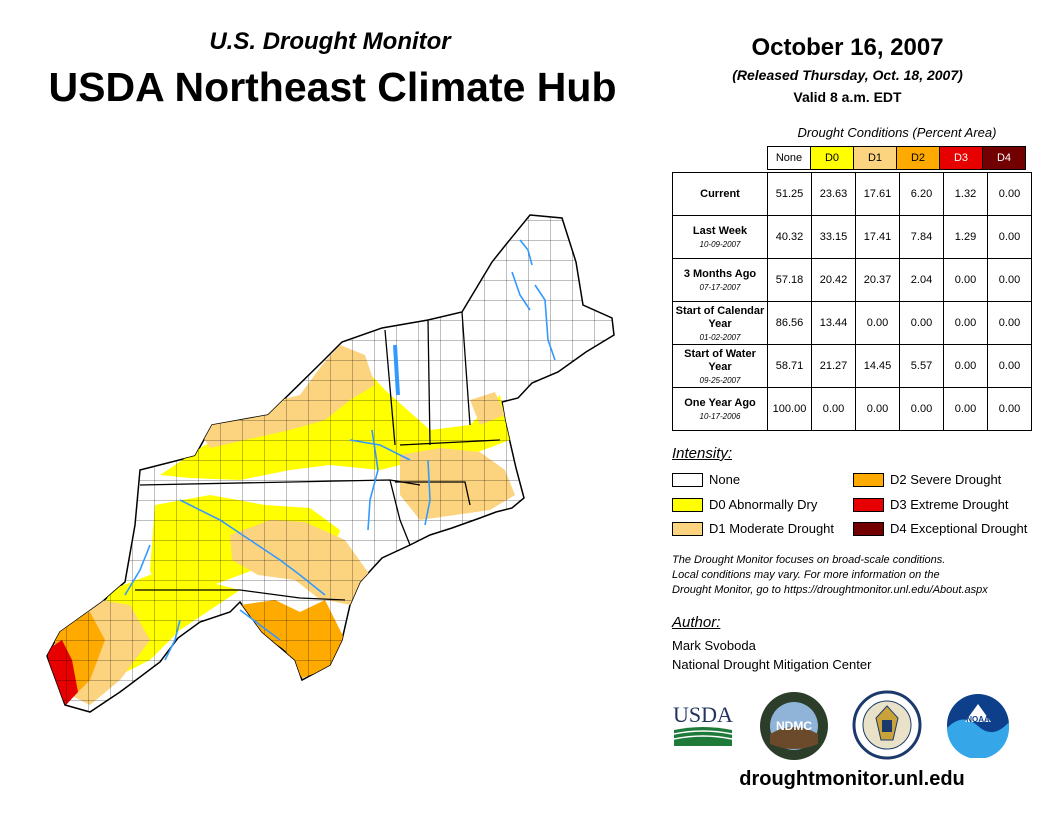 The image size is (1056, 816). I want to click on lake-champlain, so click(396, 370).